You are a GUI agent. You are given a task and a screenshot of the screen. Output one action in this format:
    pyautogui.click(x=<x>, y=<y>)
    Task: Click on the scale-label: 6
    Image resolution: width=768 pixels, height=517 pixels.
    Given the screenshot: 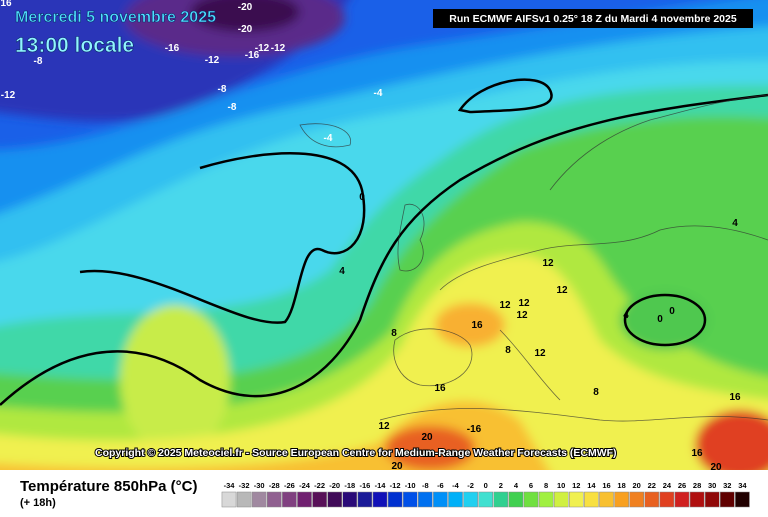 What is the action you would take?
    pyautogui.click(x=531, y=485)
    